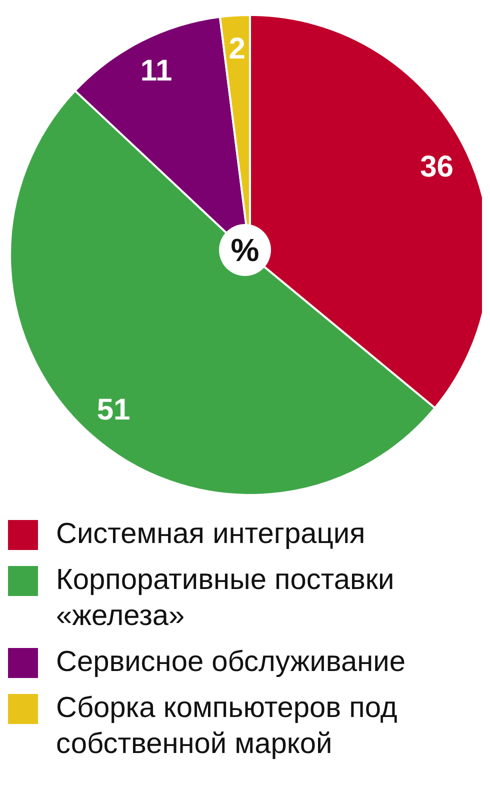 The width and height of the screenshot is (490, 800). I want to click on legend-label: Системная интеграция, so click(211, 534).